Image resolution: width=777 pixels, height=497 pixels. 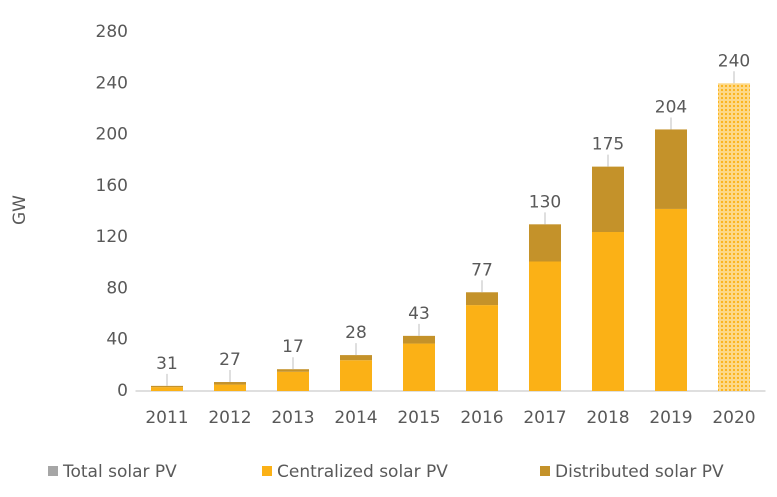 I want to click on y-tick-label: 200, so click(x=112, y=135).